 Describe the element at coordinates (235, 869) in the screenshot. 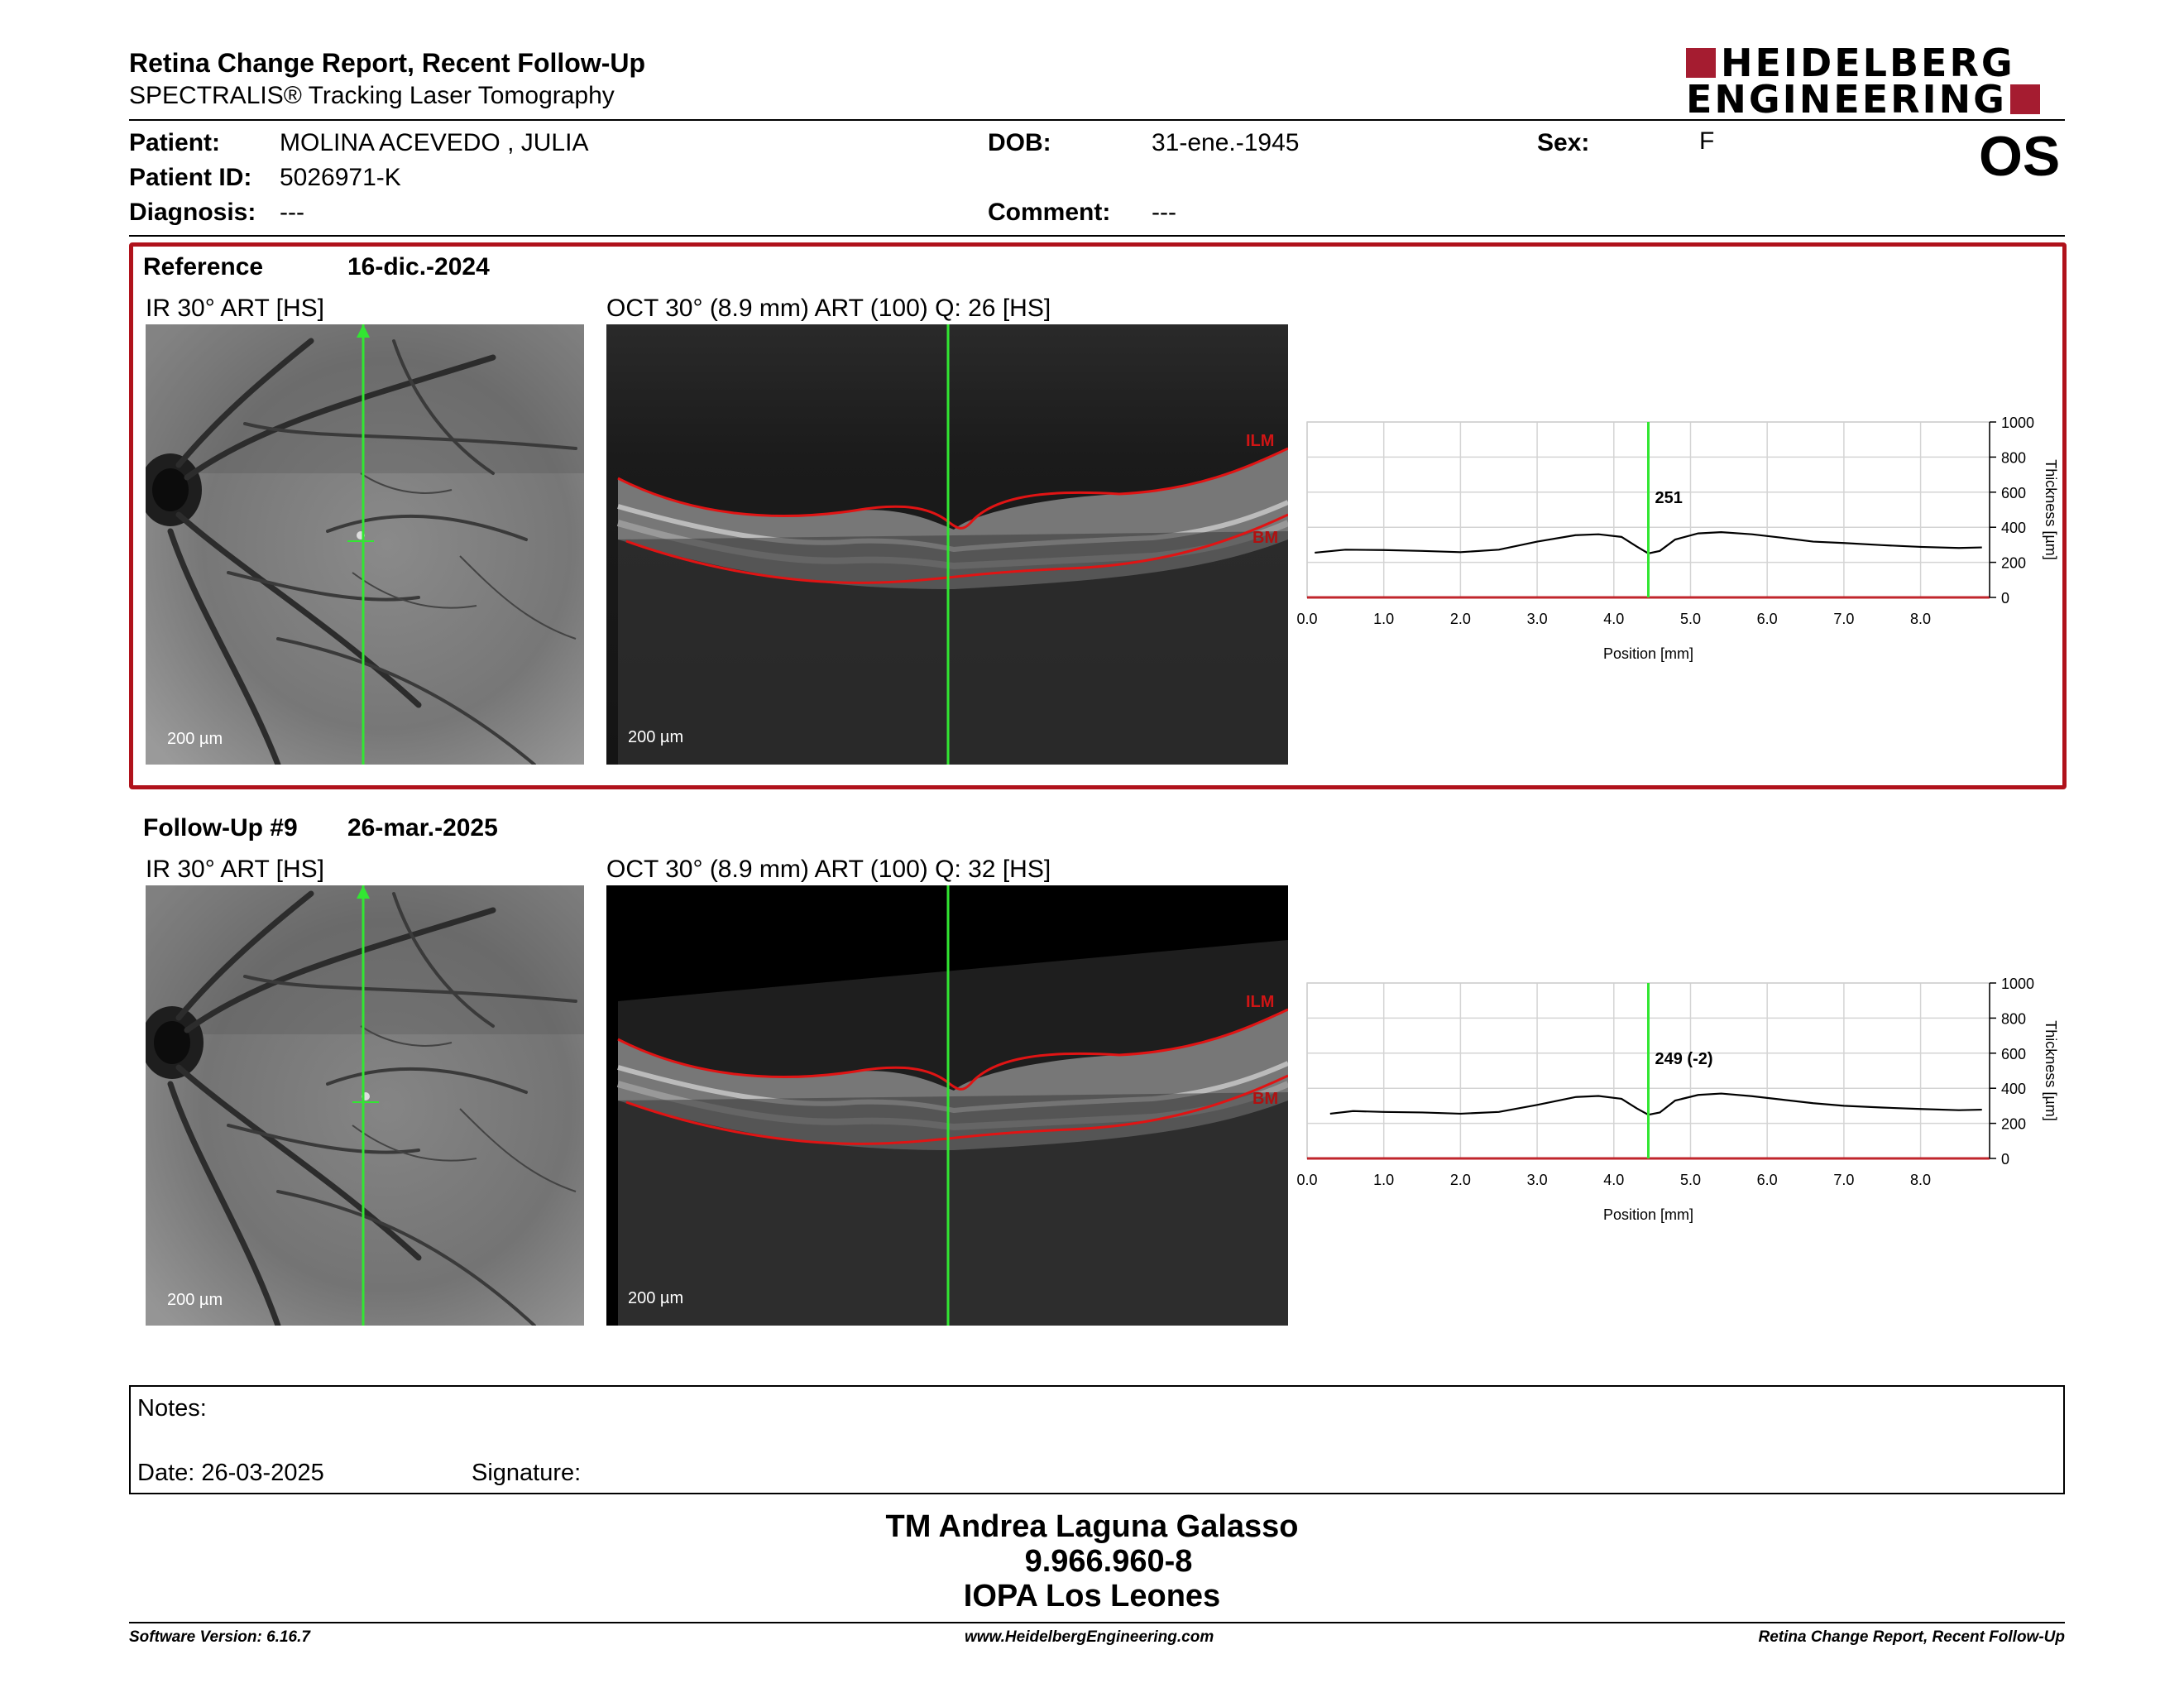

I see `followup-ir-title: IR 30° ART [HS]` at that location.